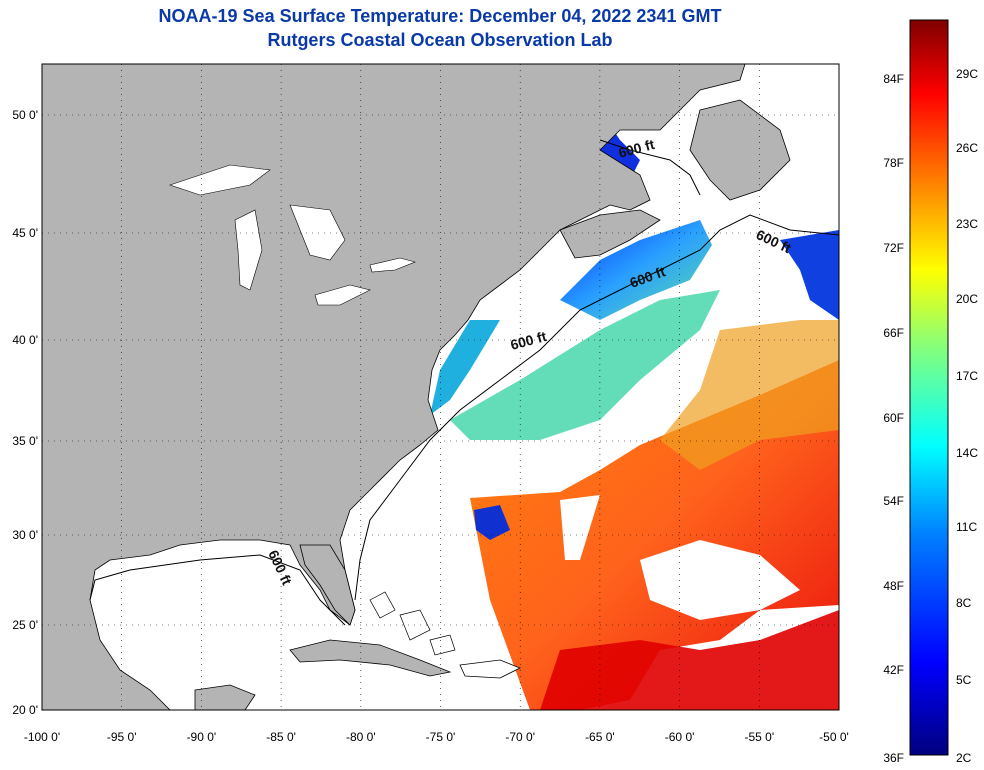 This screenshot has width=984, height=770. I want to click on lon-tick-label: -60 0', so click(680, 737).